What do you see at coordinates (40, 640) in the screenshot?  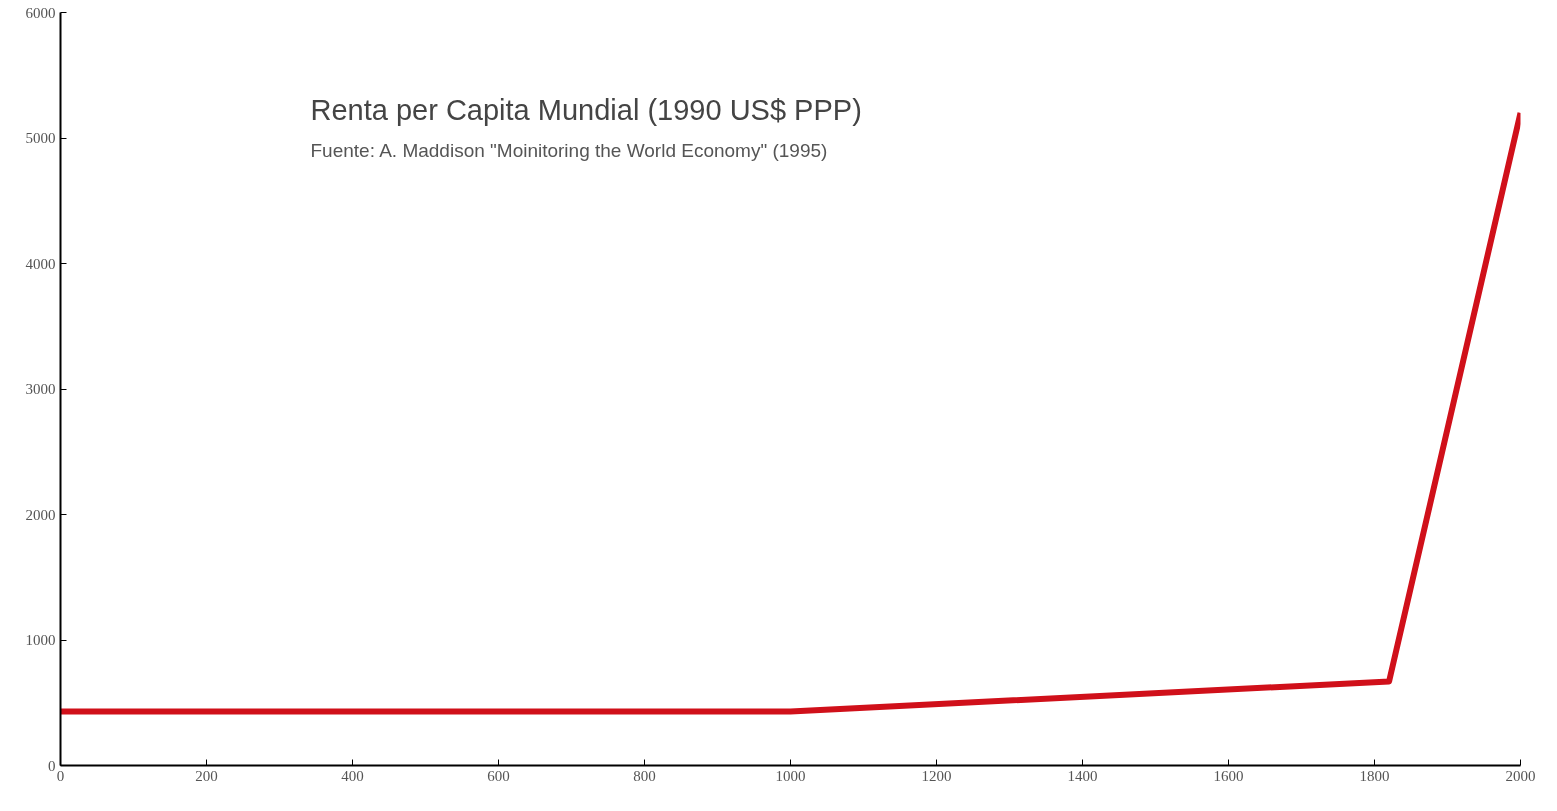 I see `y-tick-label: 1000` at bounding box center [40, 640].